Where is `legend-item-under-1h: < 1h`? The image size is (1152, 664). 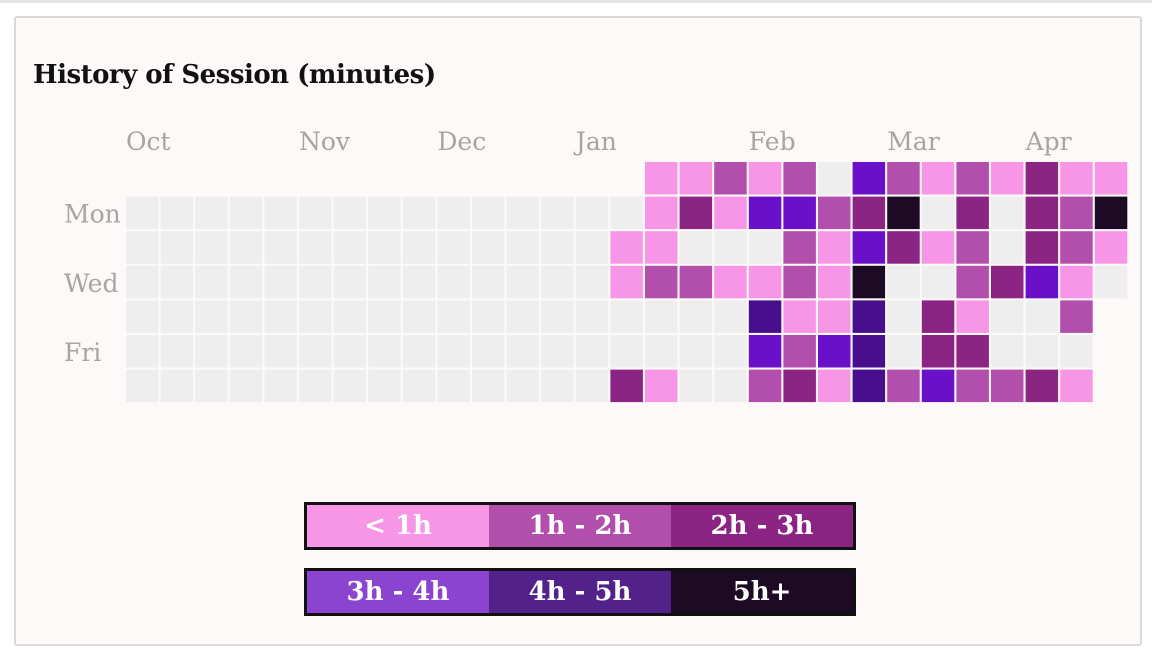 legend-item-under-1h: < 1h is located at coordinates (398, 526).